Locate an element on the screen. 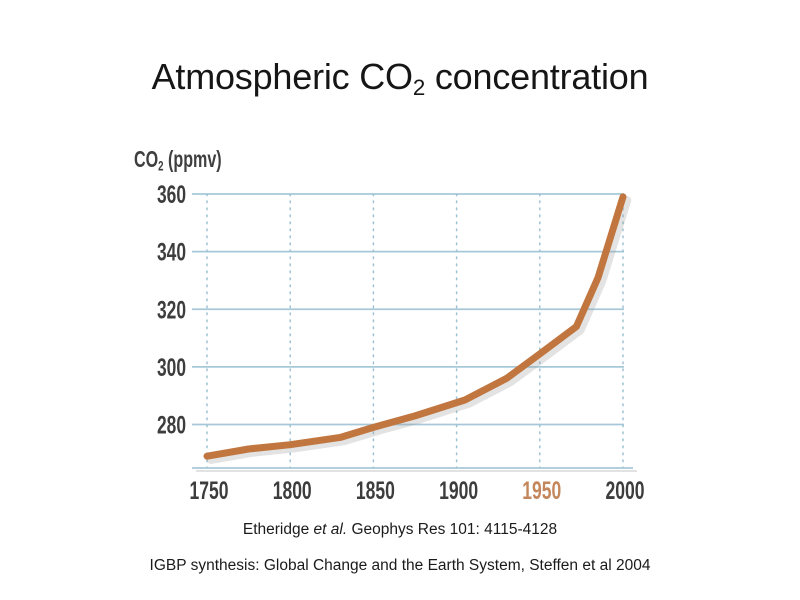 Image resolution: width=800 pixels, height=600 pixels. x-tick-label: 1750 is located at coordinates (209, 491).